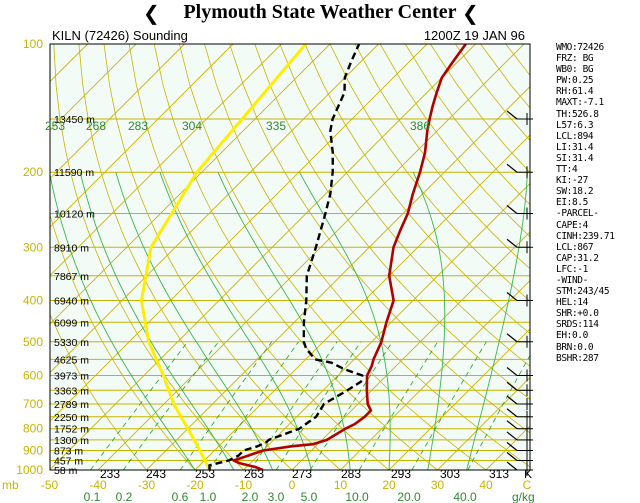 The width and height of the screenshot is (640, 503). Describe the element at coordinates (71, 248) in the screenshot. I see `height-label: 8910 m` at that location.